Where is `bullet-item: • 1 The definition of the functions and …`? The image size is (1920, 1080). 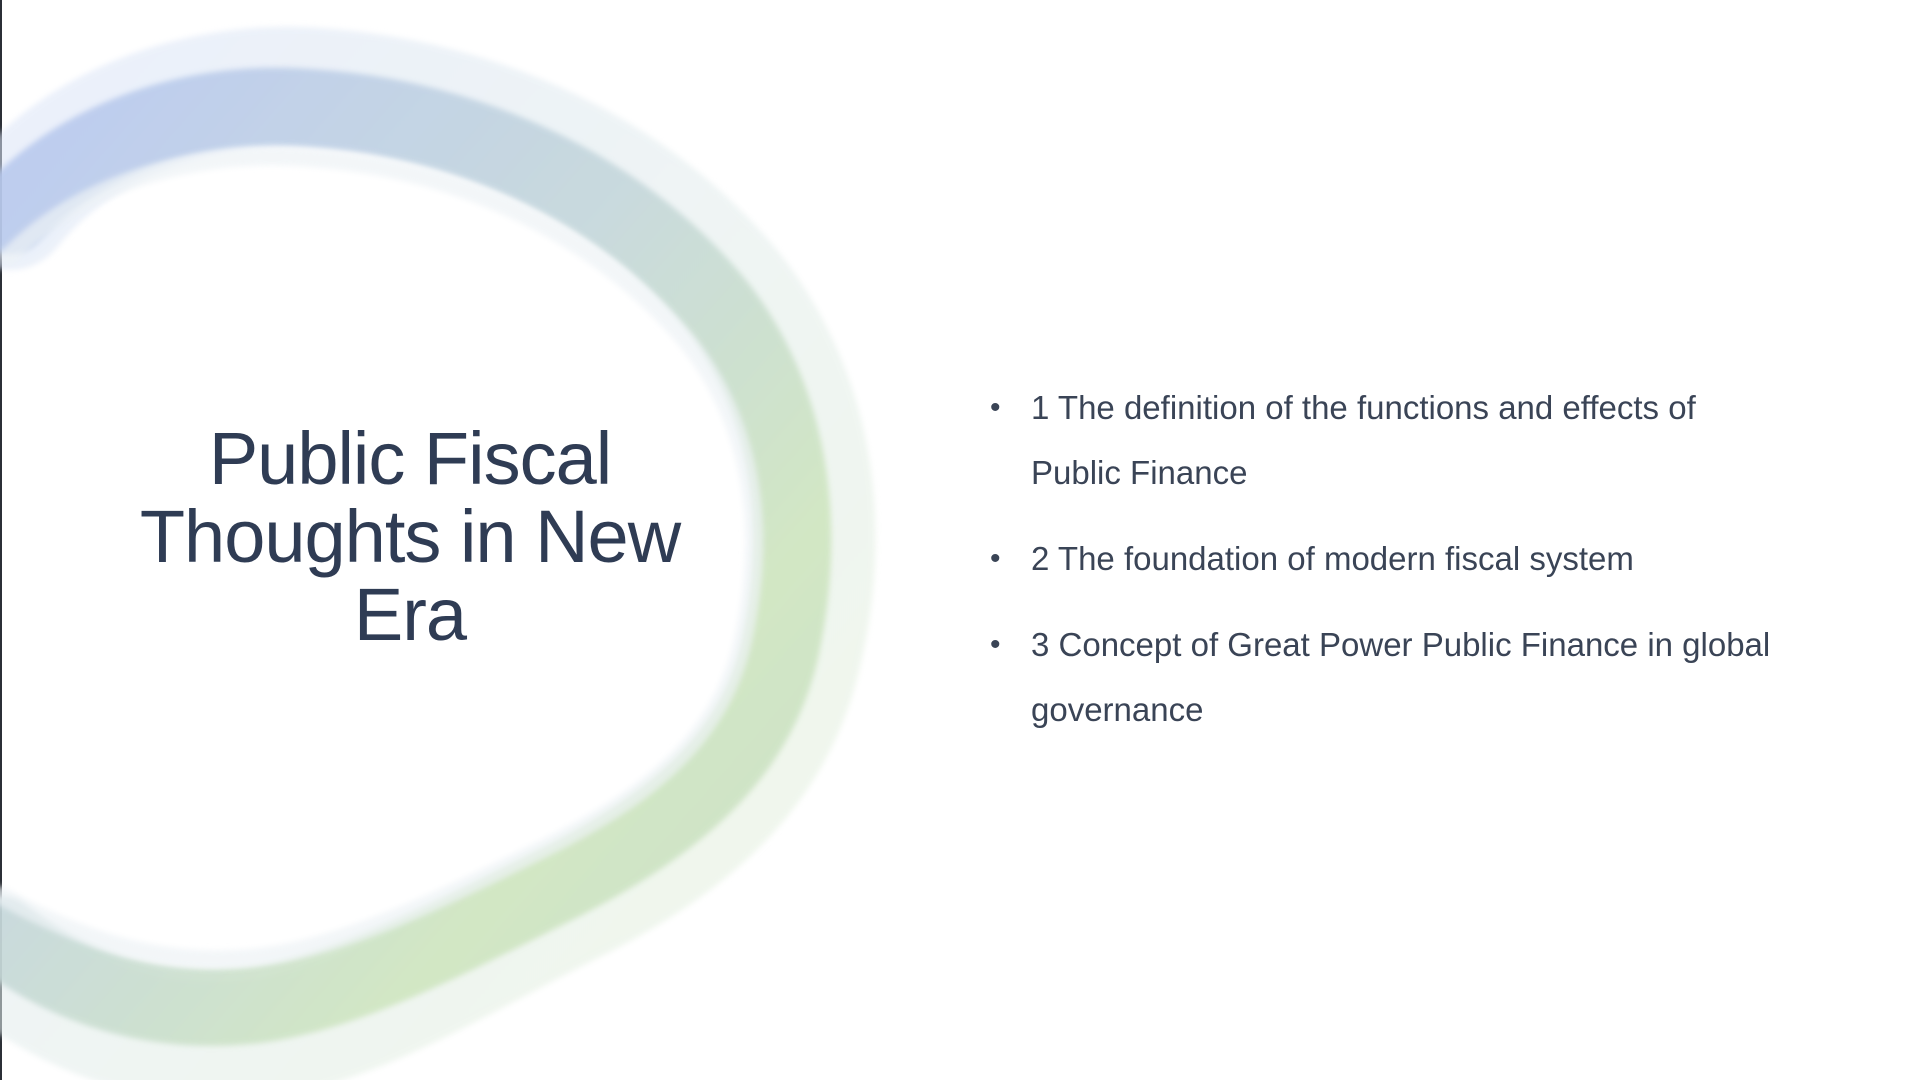 bullet-item: • 1 The definition of the functions and … is located at coordinates (1390, 440).